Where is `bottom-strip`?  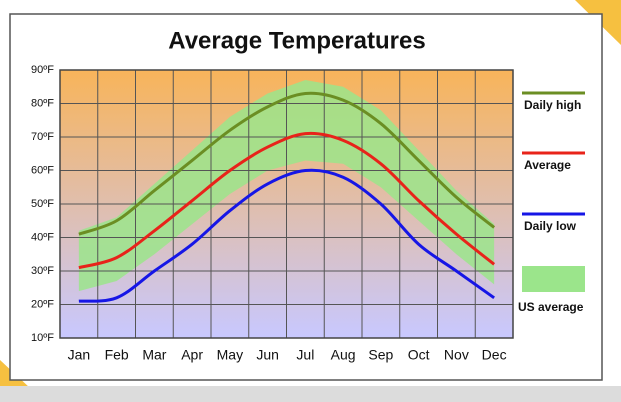 bottom-strip is located at coordinates (310, 394).